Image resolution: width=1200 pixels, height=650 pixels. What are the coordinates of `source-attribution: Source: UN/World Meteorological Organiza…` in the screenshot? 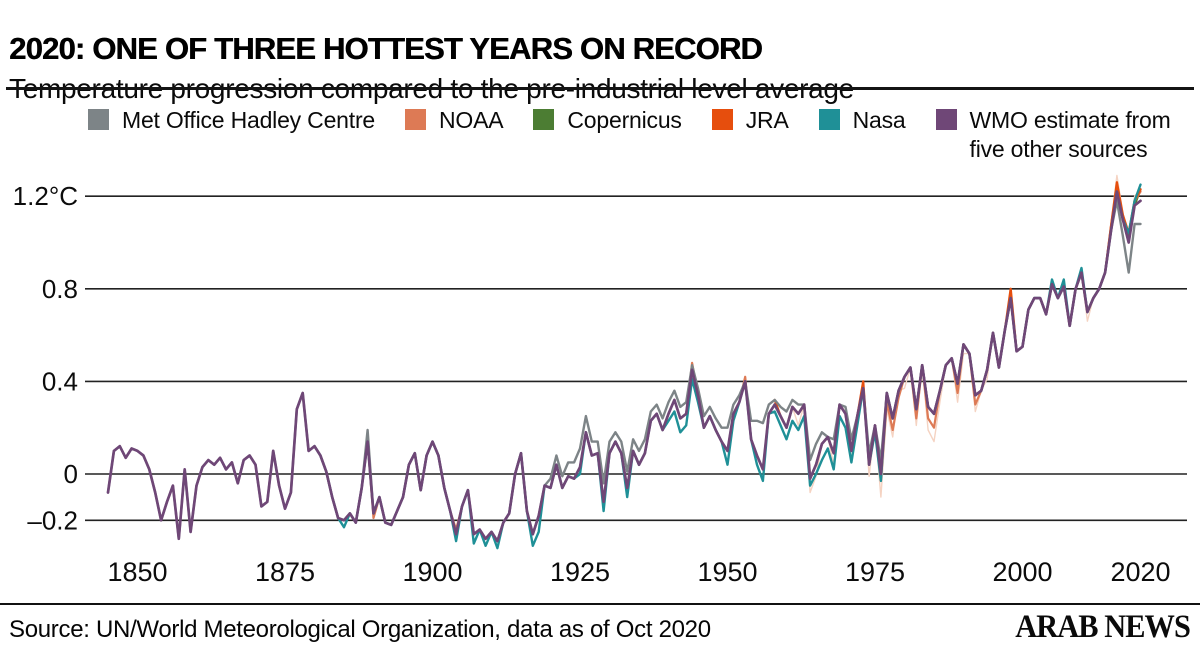 It's located at (360, 629).